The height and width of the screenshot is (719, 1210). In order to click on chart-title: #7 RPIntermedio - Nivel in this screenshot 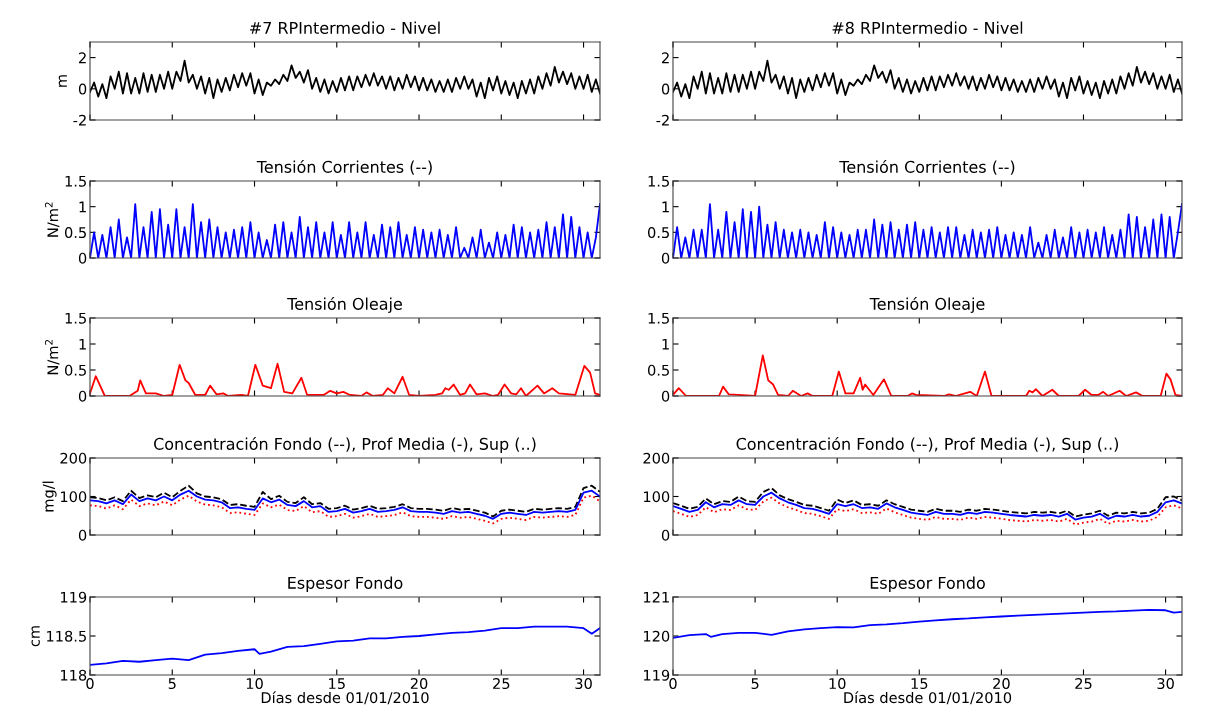, I will do `click(345, 27)`.